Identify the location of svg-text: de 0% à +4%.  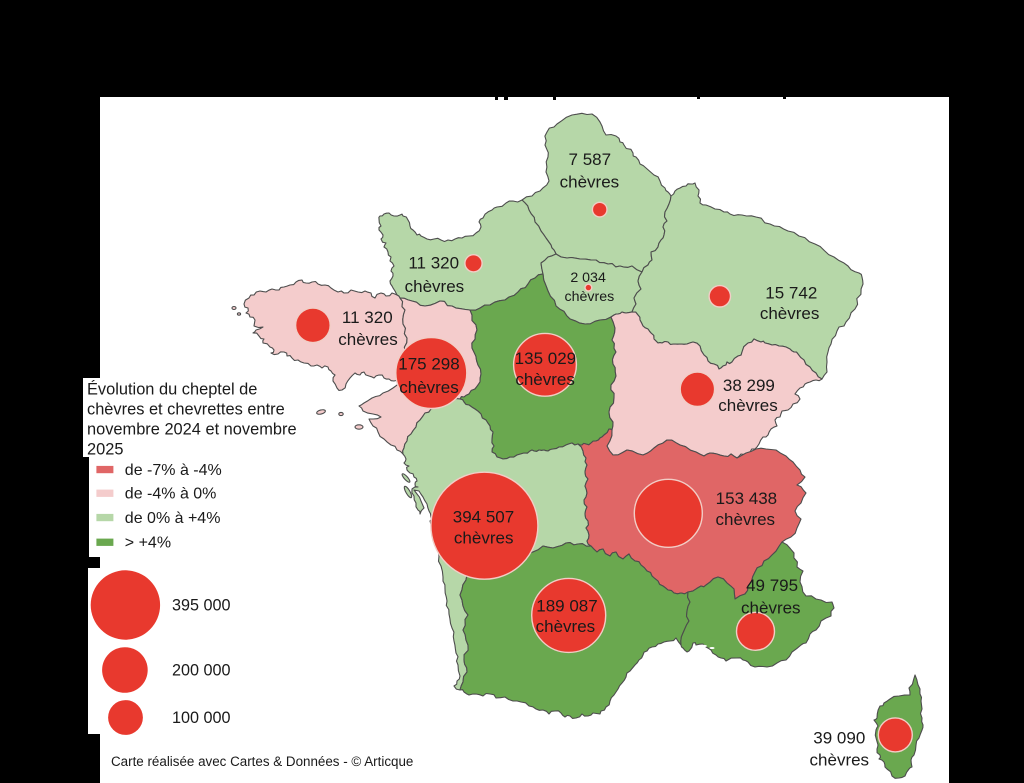
(173, 518).